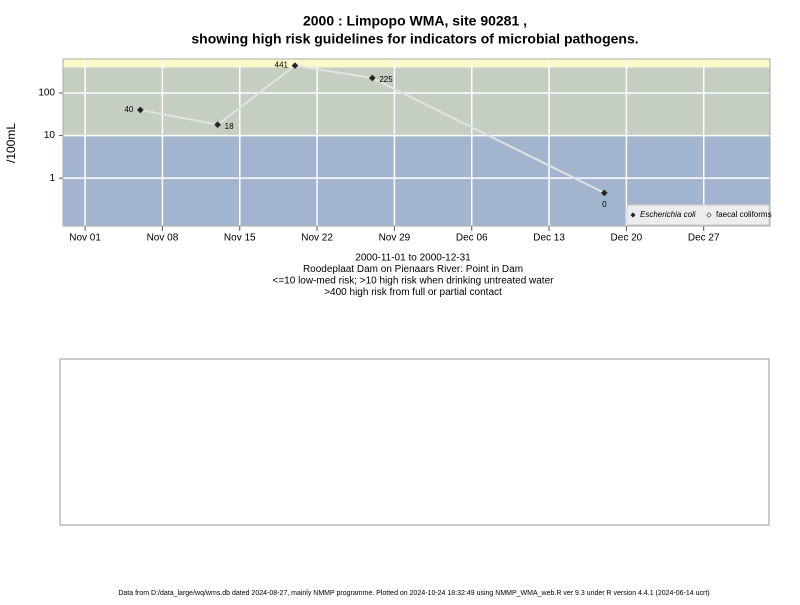 The width and height of the screenshot is (800, 605). What do you see at coordinates (668, 214) in the screenshot?
I see `legend-label: Escherichia coli` at bounding box center [668, 214].